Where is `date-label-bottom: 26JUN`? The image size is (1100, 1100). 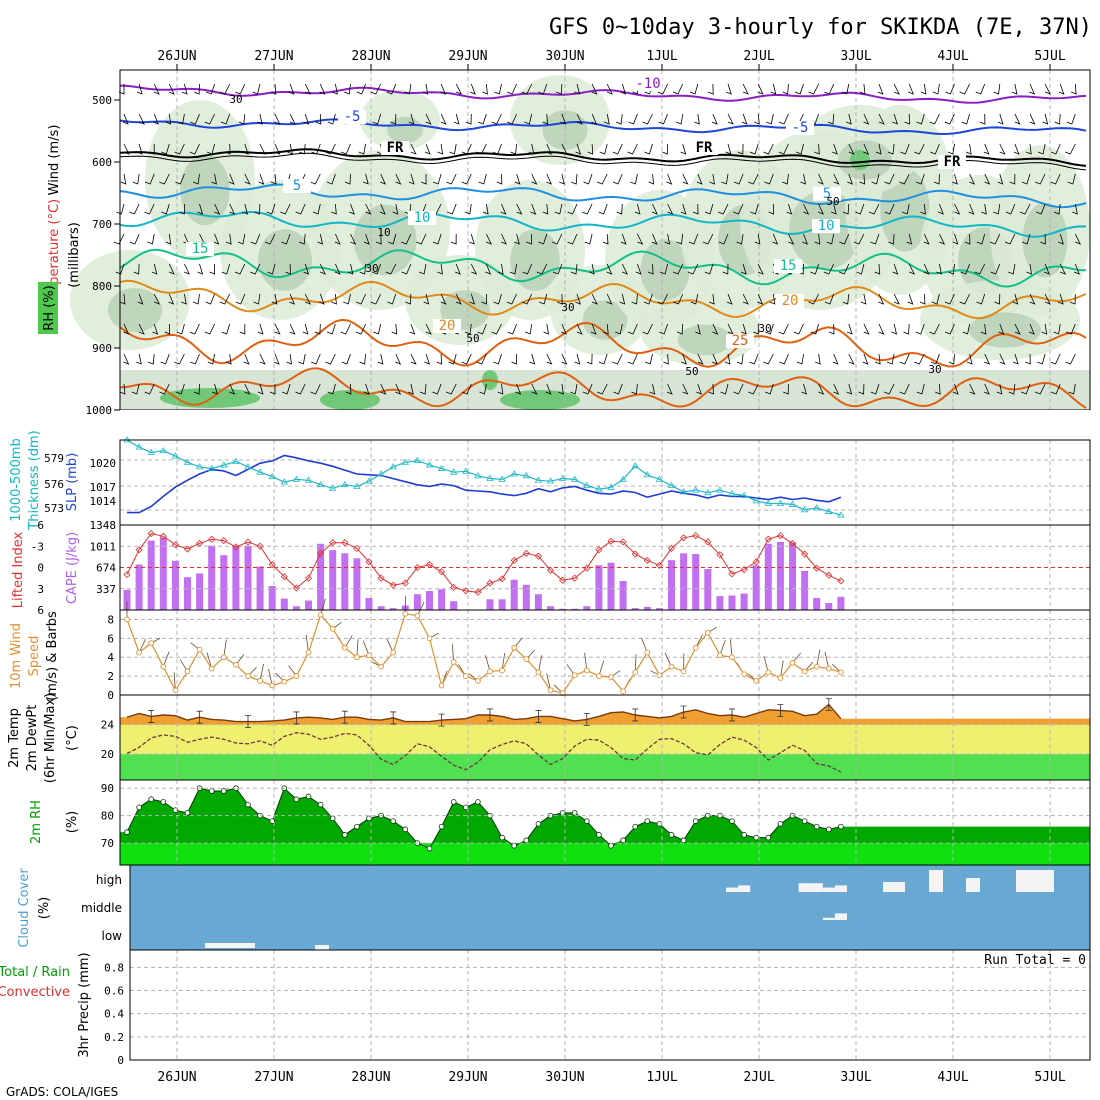
date-label-bottom: 26JUN is located at coordinates (176, 1077).